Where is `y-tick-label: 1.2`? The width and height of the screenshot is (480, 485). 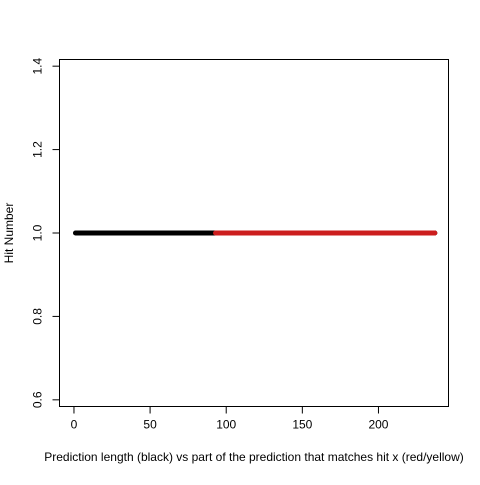 y-tick-label: 1.2 is located at coordinates (38, 149).